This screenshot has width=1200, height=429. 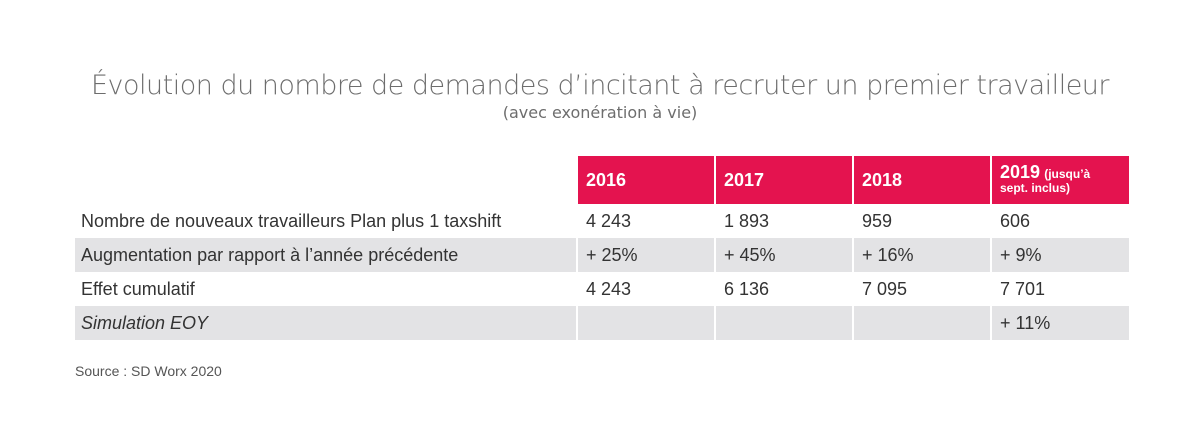 What do you see at coordinates (645, 323) in the screenshot?
I see `cell-2016` at bounding box center [645, 323].